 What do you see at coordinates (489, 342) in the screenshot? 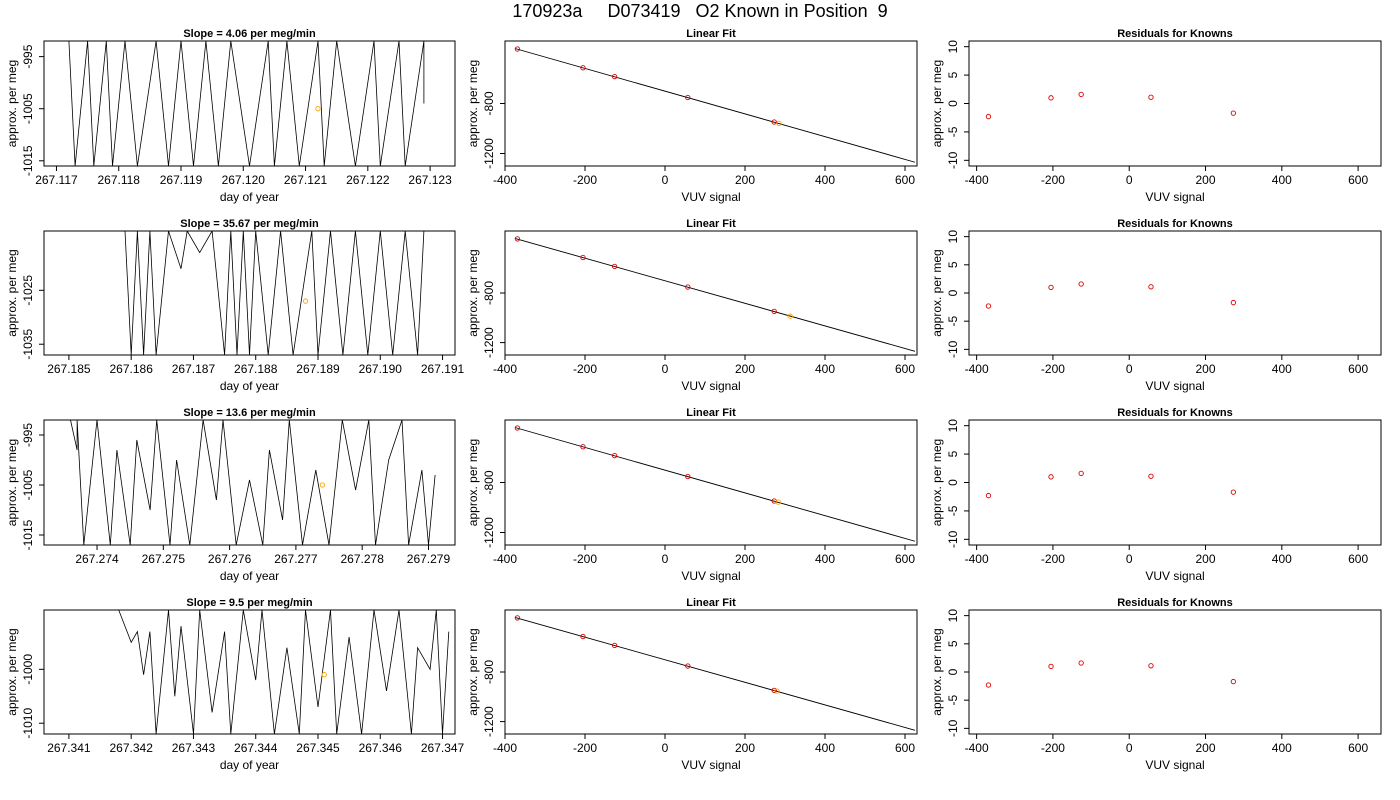
I see `y-tick-label: -1200` at bounding box center [489, 342].